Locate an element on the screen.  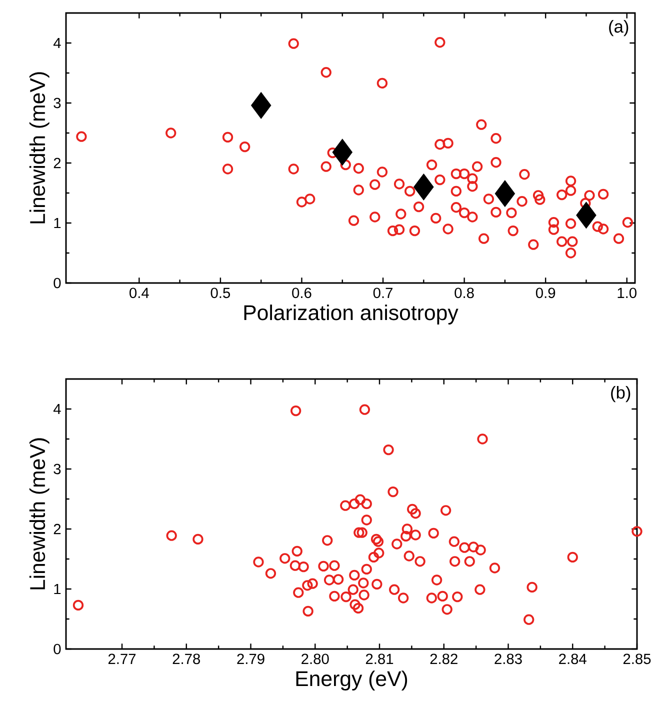
x-tick-label: 2.77 is located at coordinates (122, 659).